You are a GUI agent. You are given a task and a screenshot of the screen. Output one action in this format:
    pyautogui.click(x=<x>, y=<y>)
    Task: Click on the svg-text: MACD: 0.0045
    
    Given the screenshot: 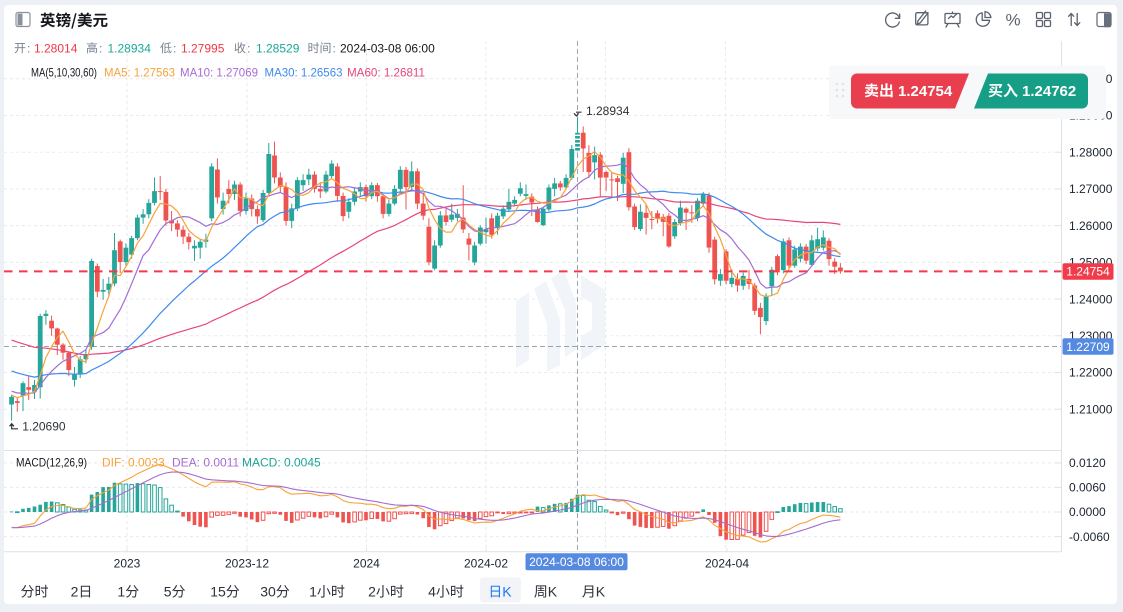 What is the action you would take?
    pyautogui.click(x=281, y=462)
    